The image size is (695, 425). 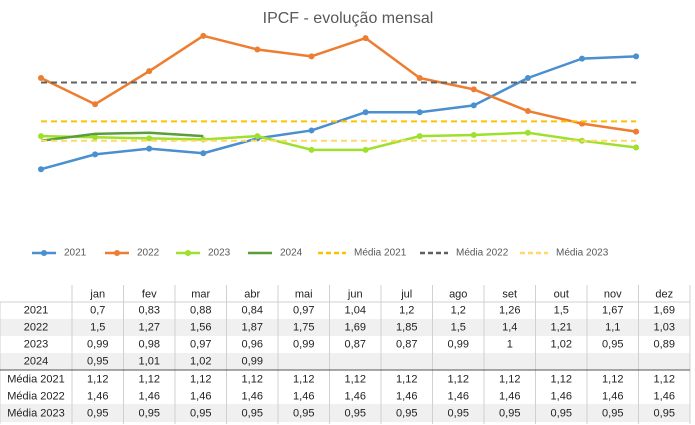 I want to click on table-cell: 1,75, so click(x=303, y=327).